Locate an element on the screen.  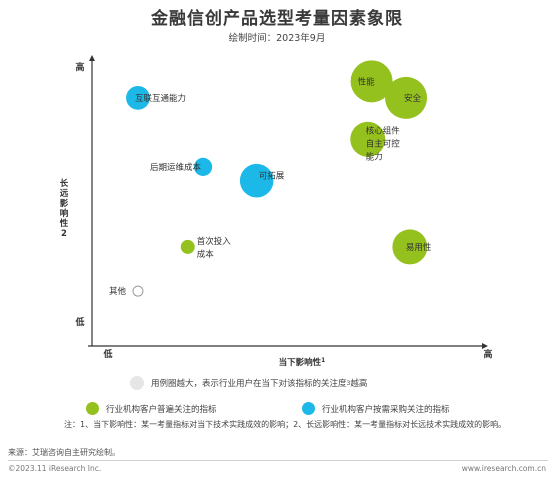
bubble-label-1: 性能 is located at coordinates (367, 81).